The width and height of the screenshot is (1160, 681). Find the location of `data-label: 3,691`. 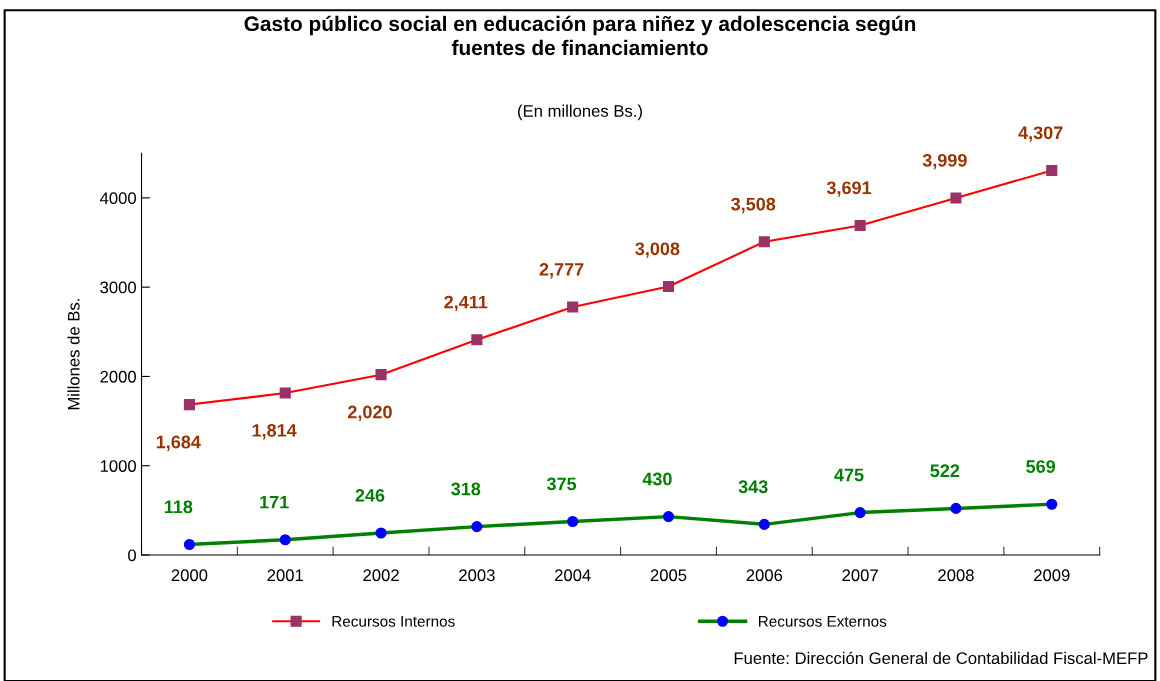

data-label: 3,691 is located at coordinates (849, 189).